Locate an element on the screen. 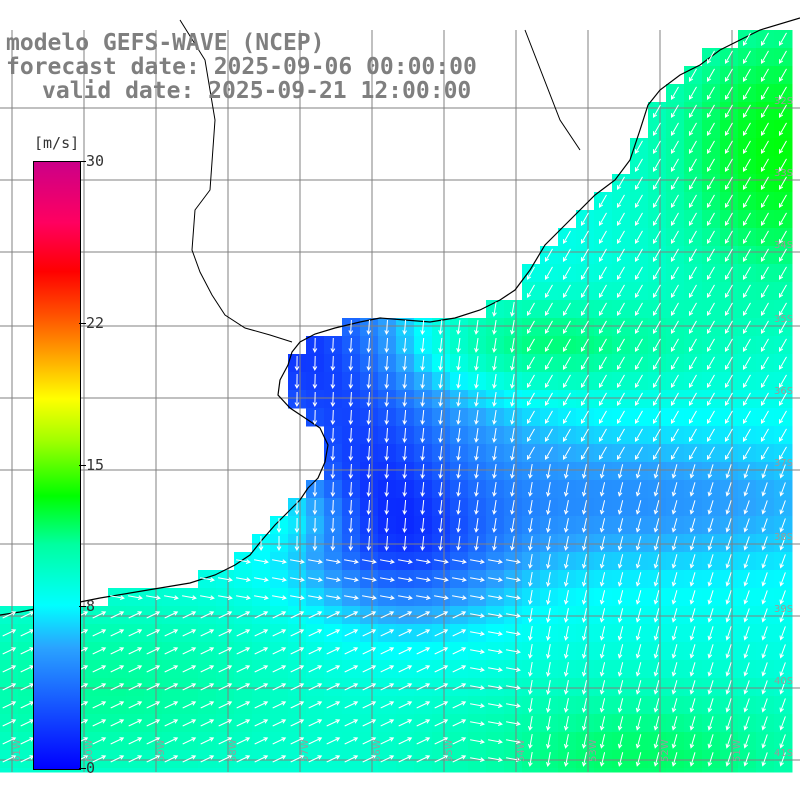 This screenshot has width=800, height=800. longitude-label: 60W is located at coordinates (89, 750).